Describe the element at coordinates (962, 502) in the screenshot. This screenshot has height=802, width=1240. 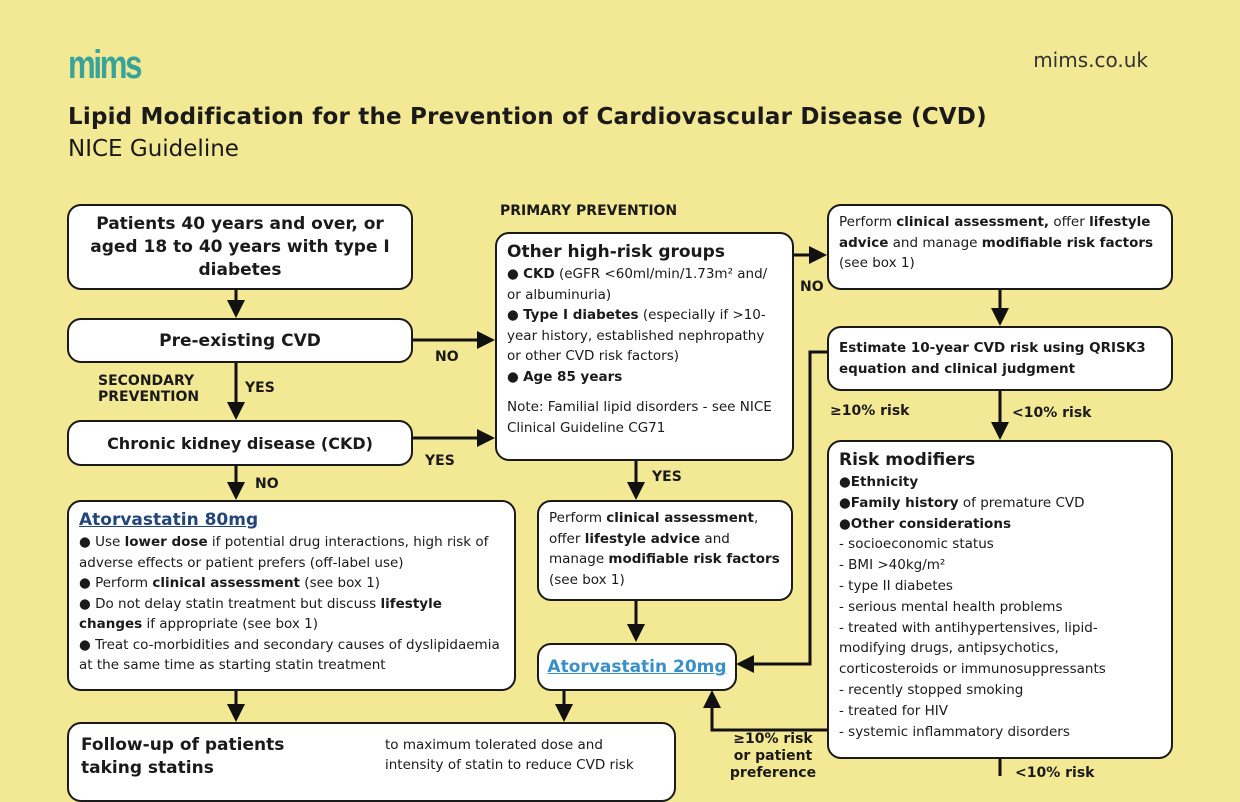
I see `bullet: ●Family history of premature CVD` at that location.